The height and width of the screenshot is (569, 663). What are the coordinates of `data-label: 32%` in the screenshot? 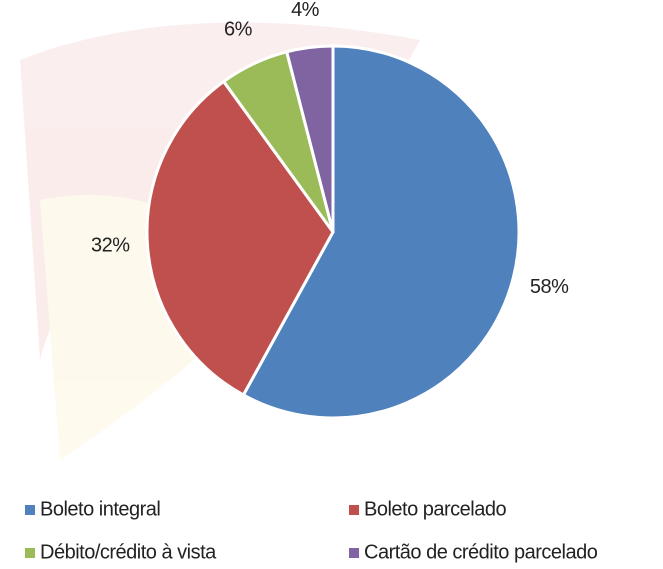 It's located at (110, 245).